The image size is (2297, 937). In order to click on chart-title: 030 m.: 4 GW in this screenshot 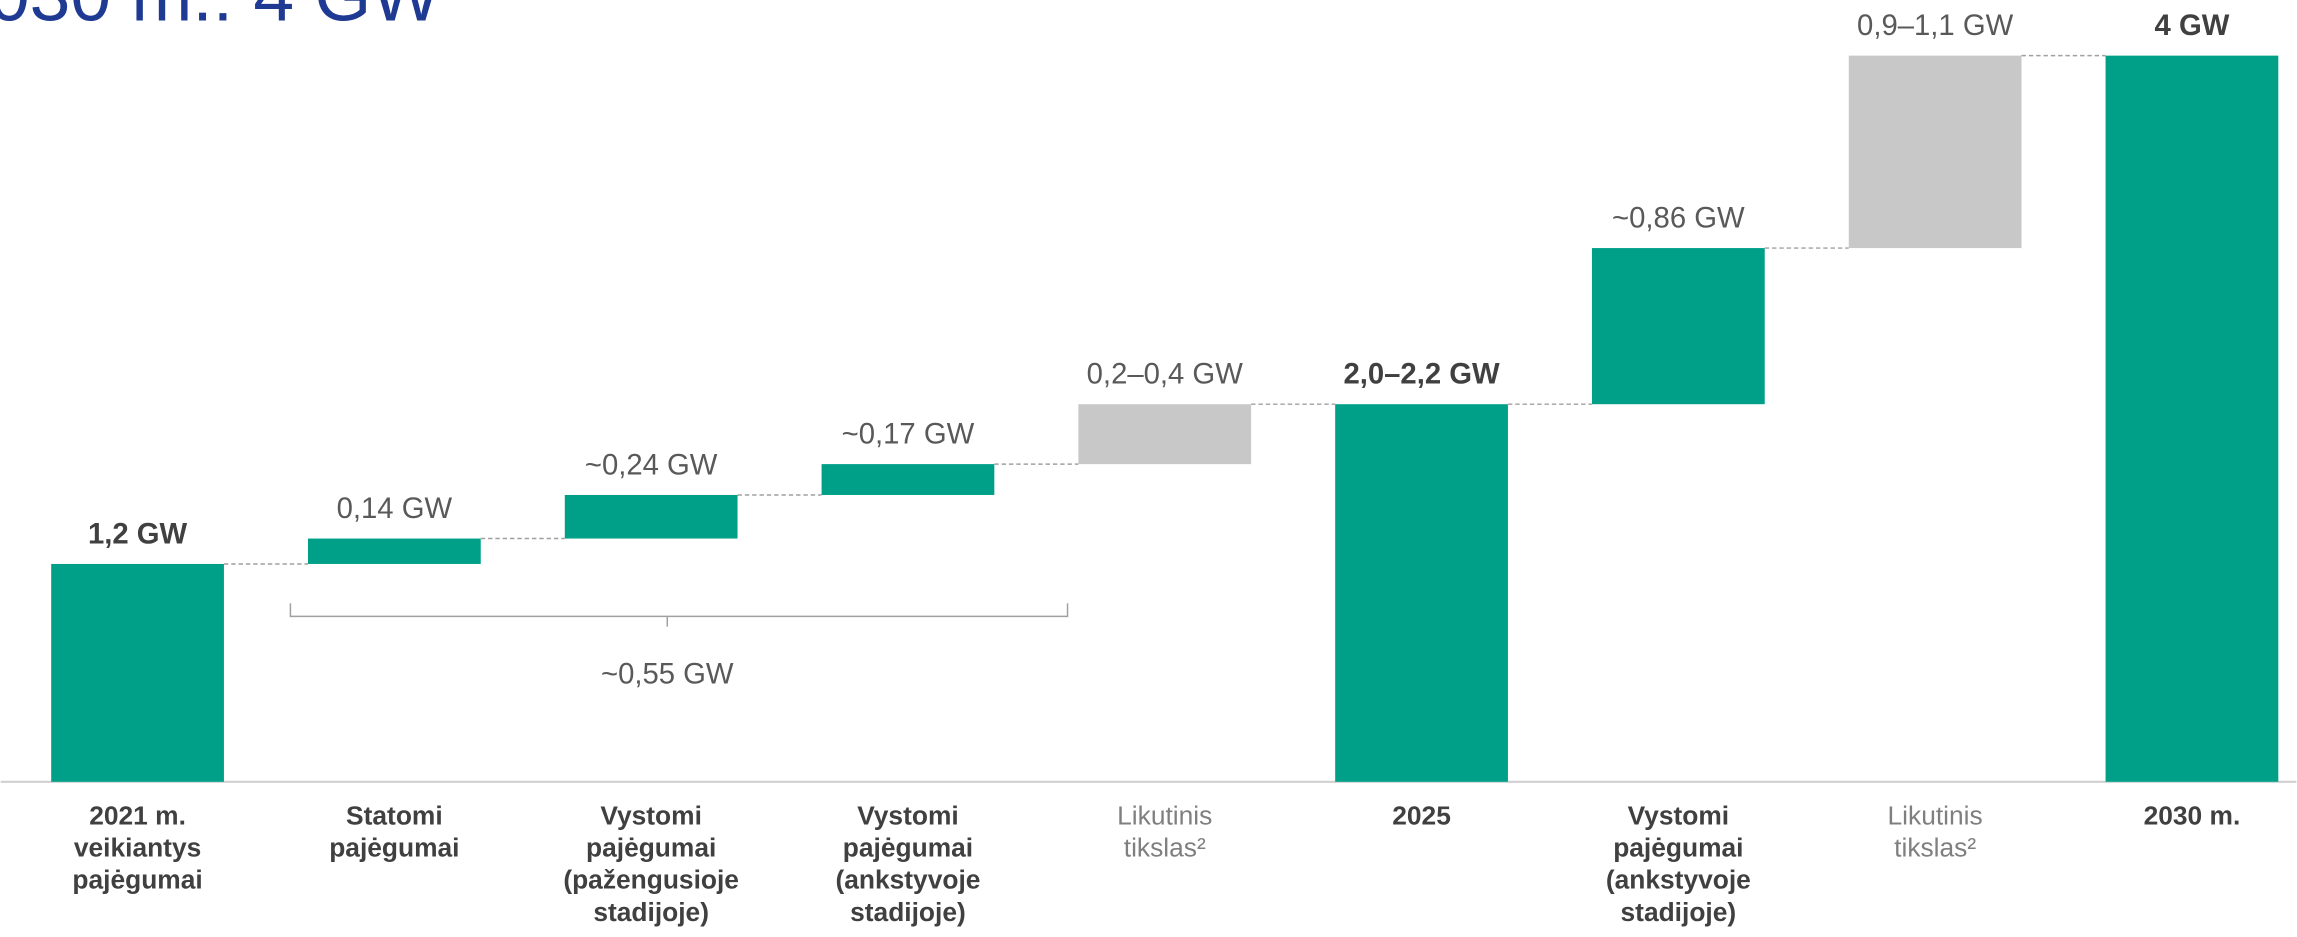, I will do `click(220, 18)`.